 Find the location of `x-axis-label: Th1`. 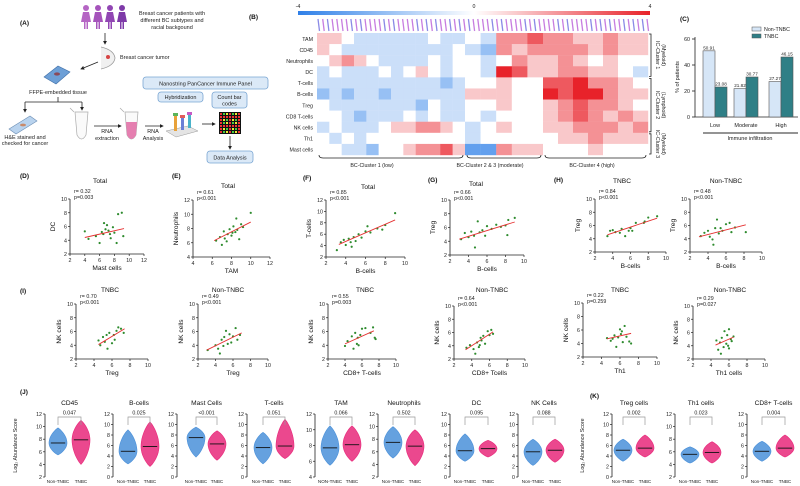

x-axis-label: Th1 is located at coordinates (620, 371).